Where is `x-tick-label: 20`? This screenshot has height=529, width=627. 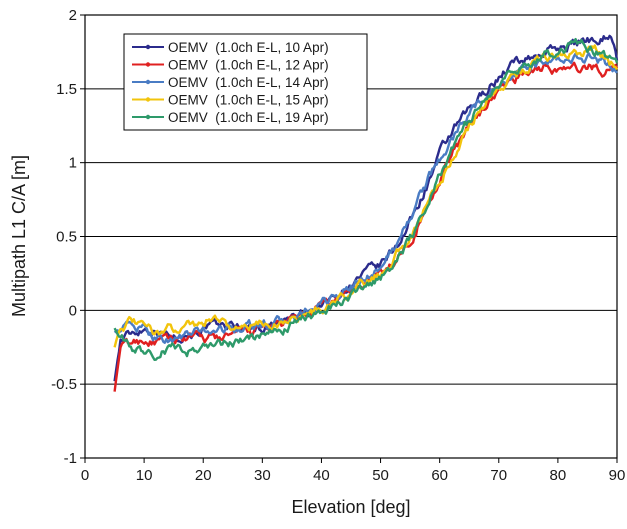
x-tick-label: 20 is located at coordinates (203, 475).